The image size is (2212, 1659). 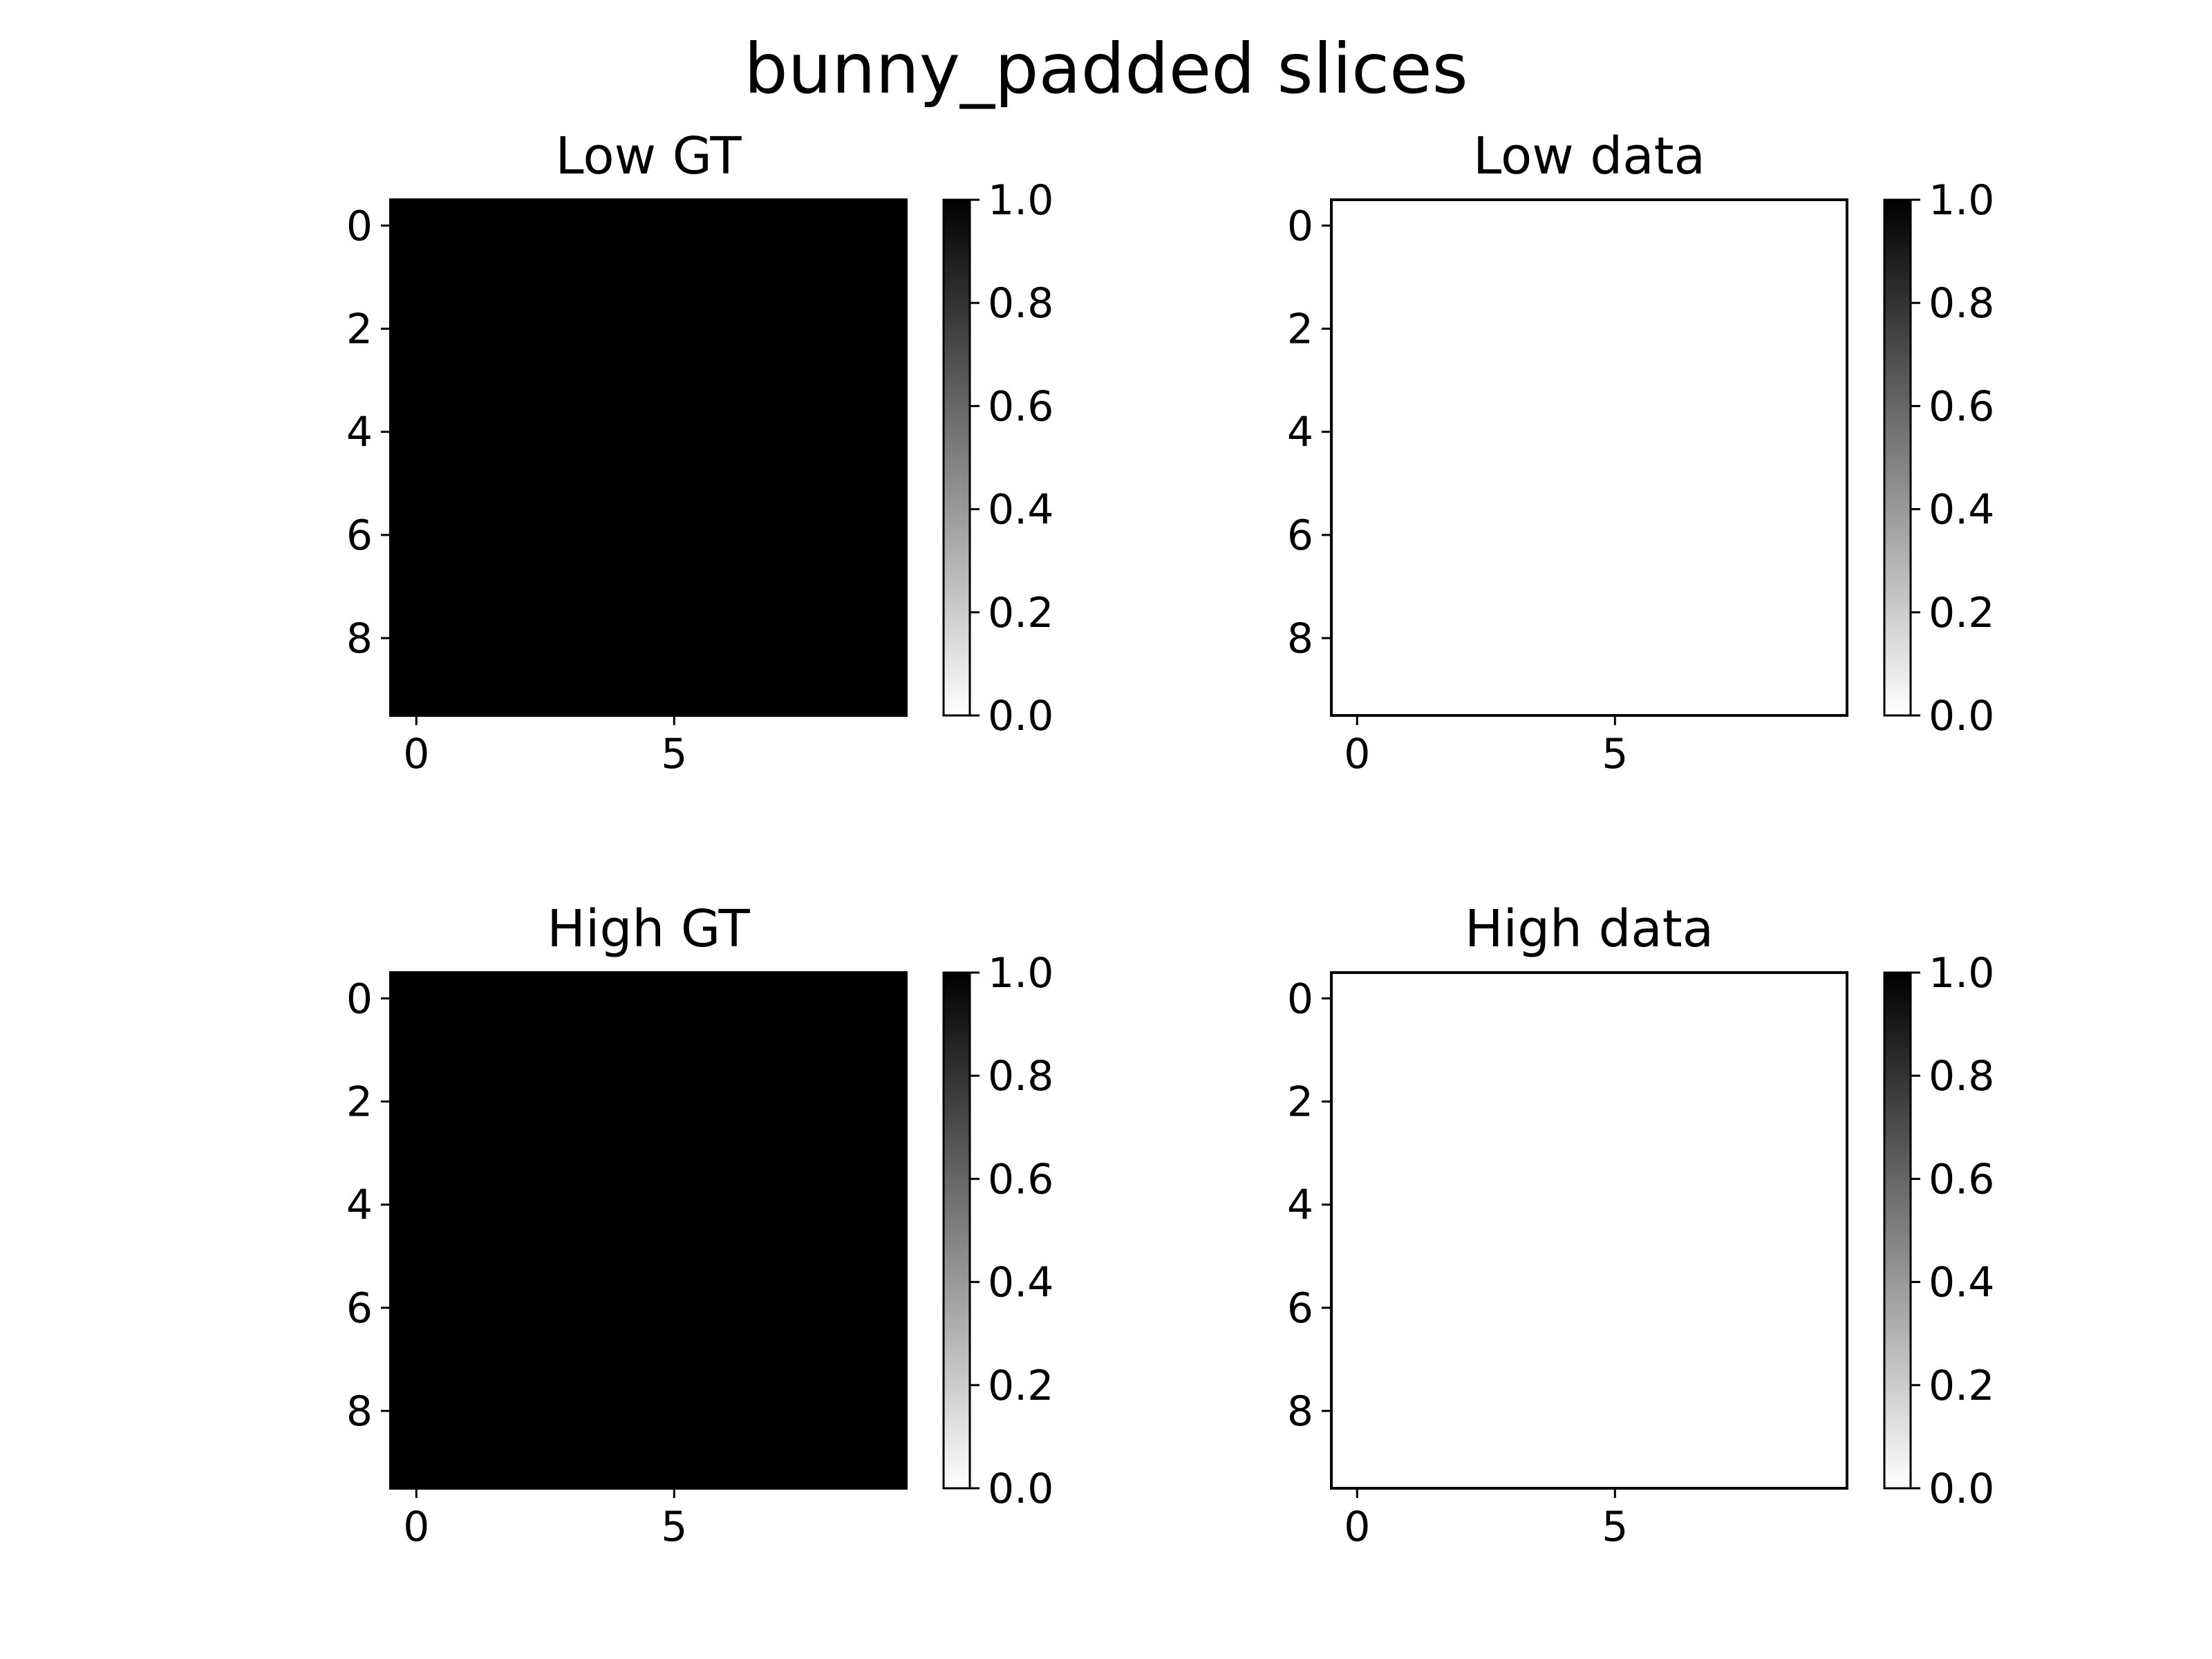 What do you see at coordinates (648, 156) in the screenshot?
I see `subplot-title: Low GT` at bounding box center [648, 156].